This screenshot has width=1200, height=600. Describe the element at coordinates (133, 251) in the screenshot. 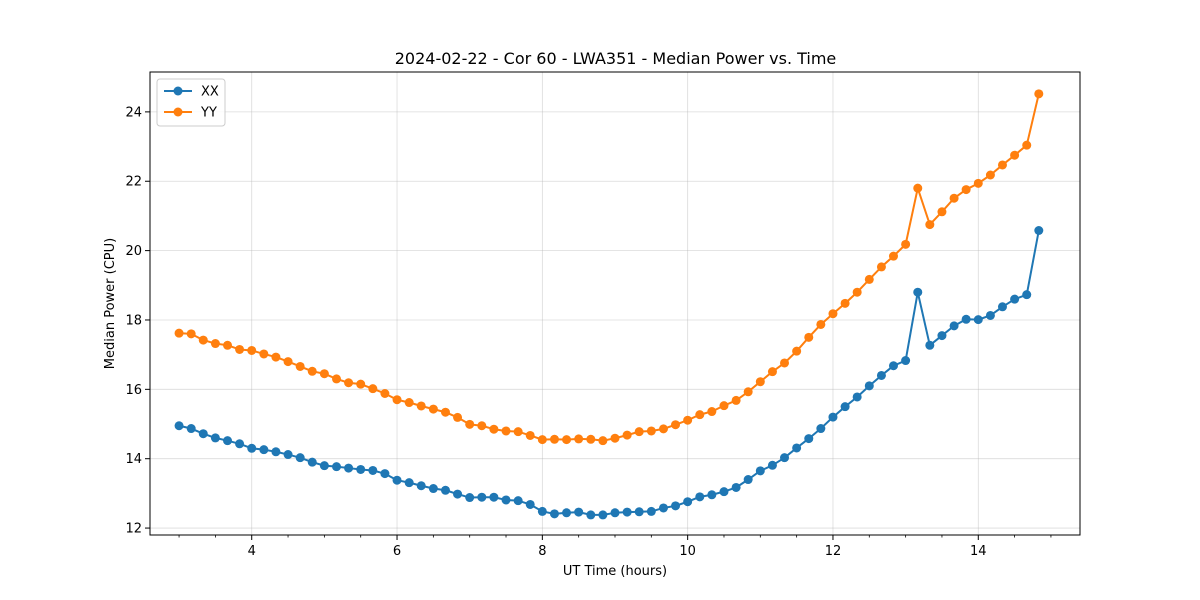

I see `y-tick-label: 20` at that location.